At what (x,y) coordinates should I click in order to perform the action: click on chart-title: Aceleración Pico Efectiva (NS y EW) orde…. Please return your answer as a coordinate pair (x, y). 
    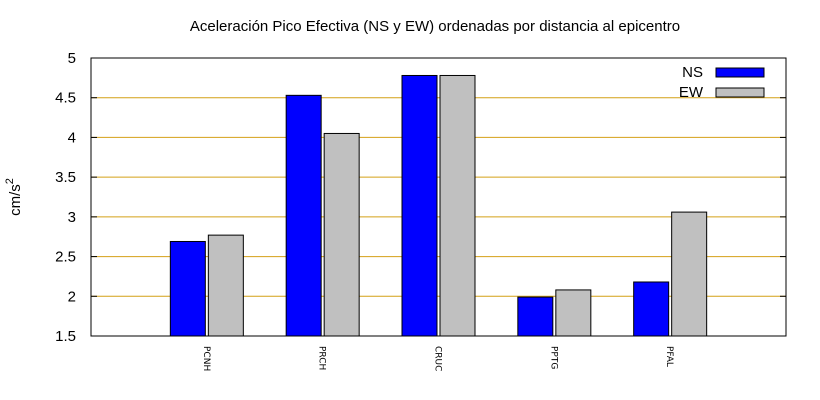
    Looking at the image, I should click on (435, 26).